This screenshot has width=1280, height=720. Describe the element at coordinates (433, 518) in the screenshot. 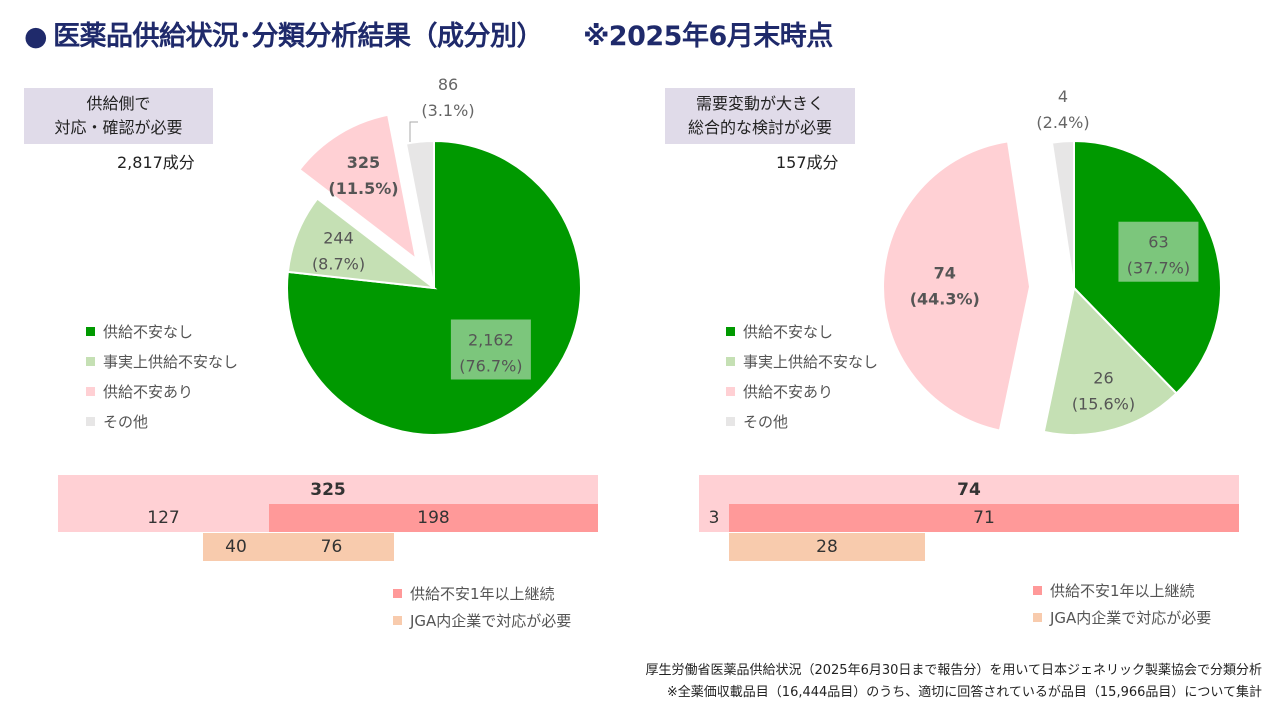

I see `left-bar-over-1yr: 198` at that location.